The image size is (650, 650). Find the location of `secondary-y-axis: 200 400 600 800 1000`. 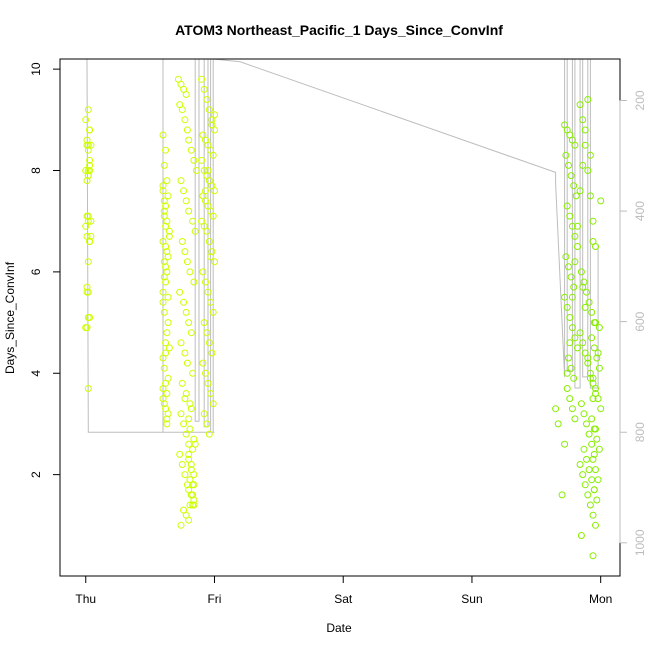

secondary-y-axis: 200 400 600 800 1000 is located at coordinates (633, 323).